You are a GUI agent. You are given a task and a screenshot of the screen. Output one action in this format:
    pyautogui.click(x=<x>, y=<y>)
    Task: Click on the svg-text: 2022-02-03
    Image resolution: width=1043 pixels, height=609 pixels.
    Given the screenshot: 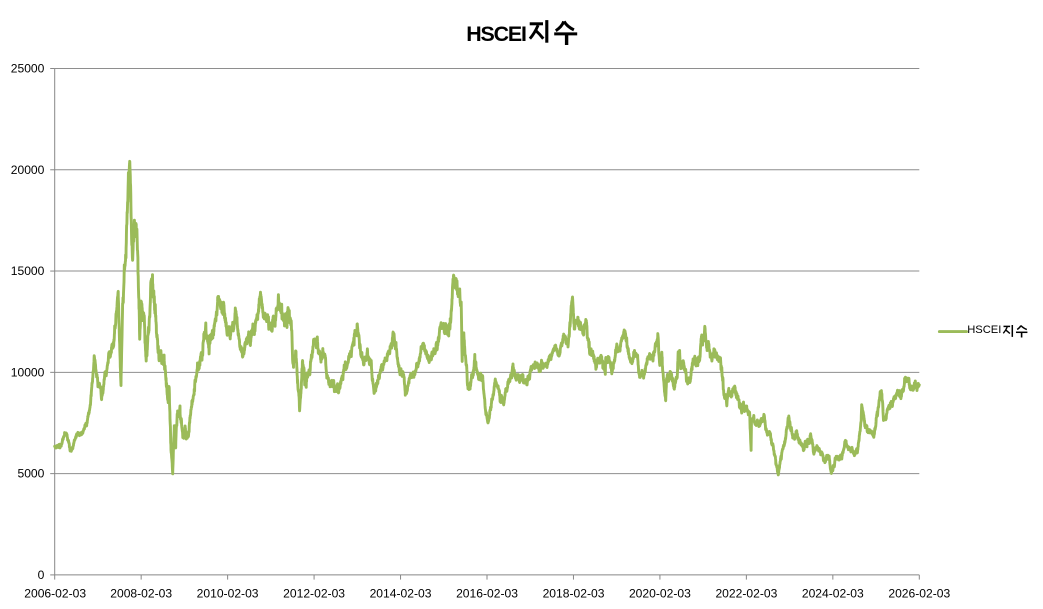 What is the action you would take?
    pyautogui.click(x=746, y=593)
    